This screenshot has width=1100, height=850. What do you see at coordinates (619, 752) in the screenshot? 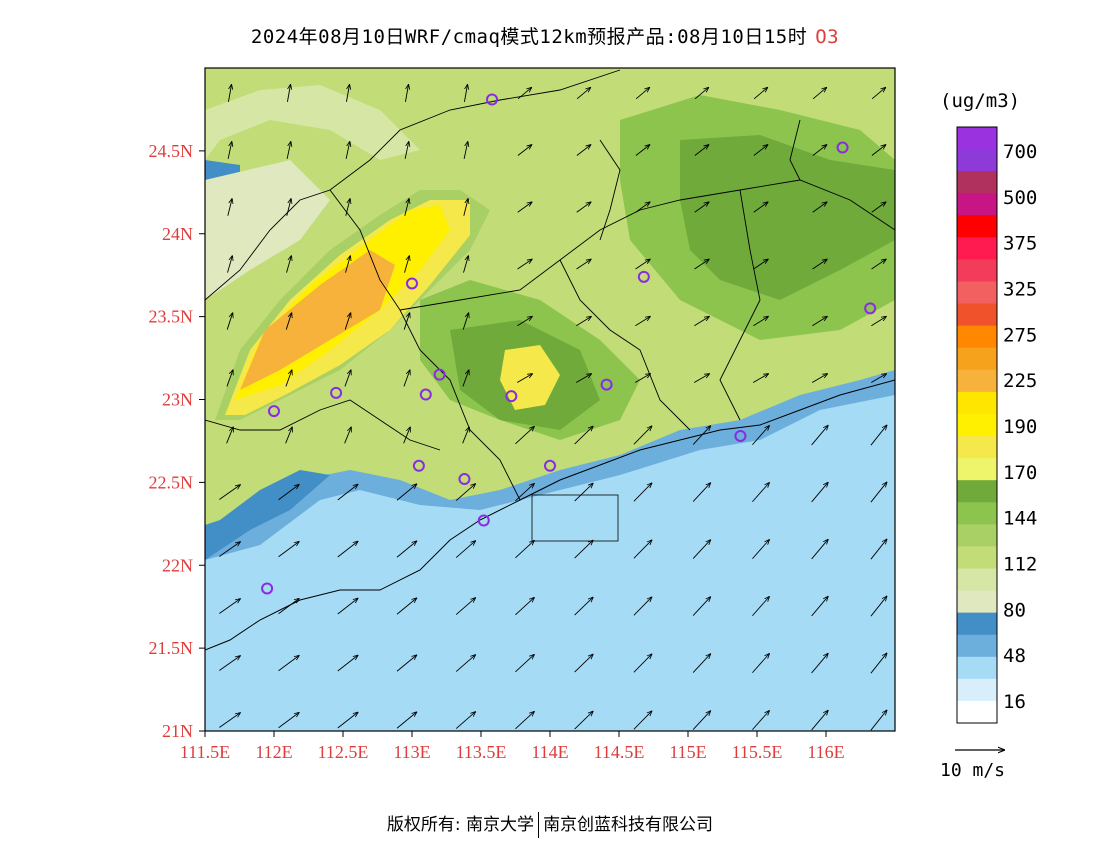
I see `lon-label: 114.5E` at bounding box center [619, 752].